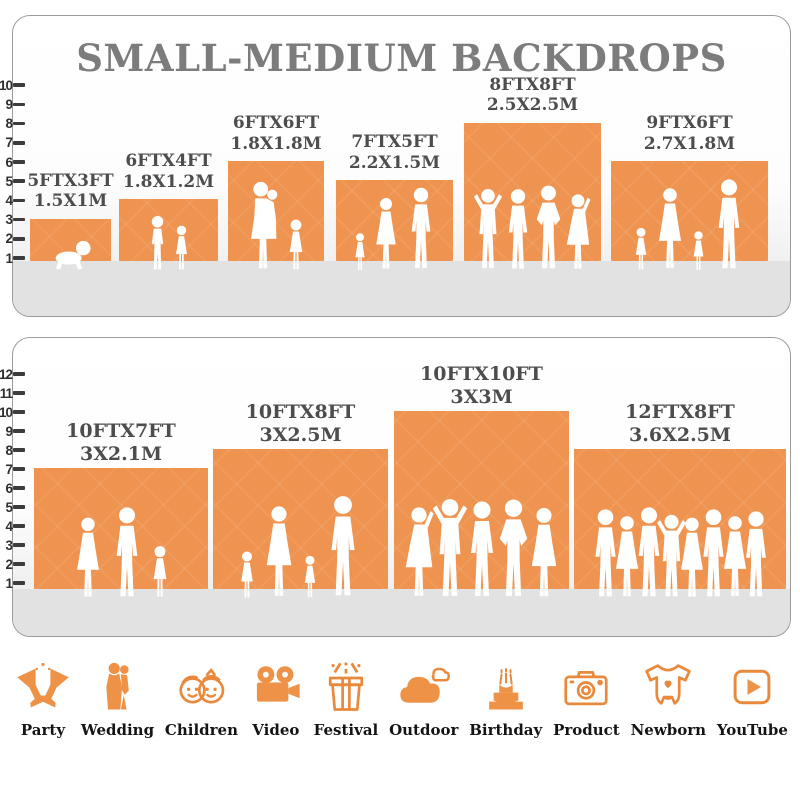 This screenshot has height=800, width=800. What do you see at coordinates (689, 143) in the screenshot?
I see `size-m: 2.7X1.8M` at bounding box center [689, 143].